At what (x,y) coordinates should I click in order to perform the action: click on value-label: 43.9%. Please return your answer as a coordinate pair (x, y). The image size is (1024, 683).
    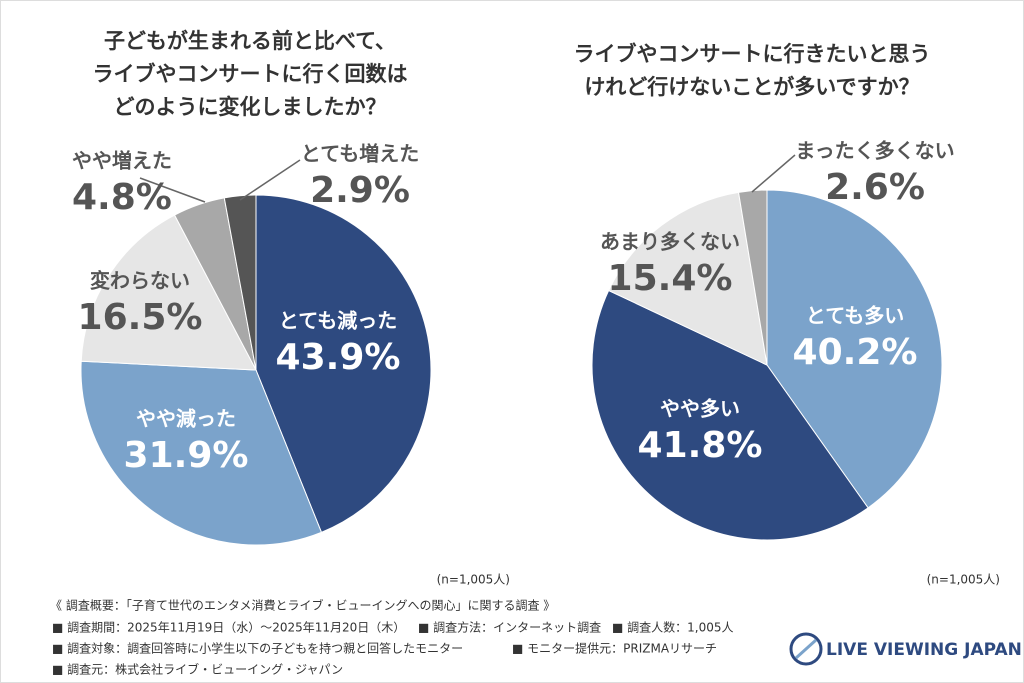
    Looking at the image, I should click on (338, 357).